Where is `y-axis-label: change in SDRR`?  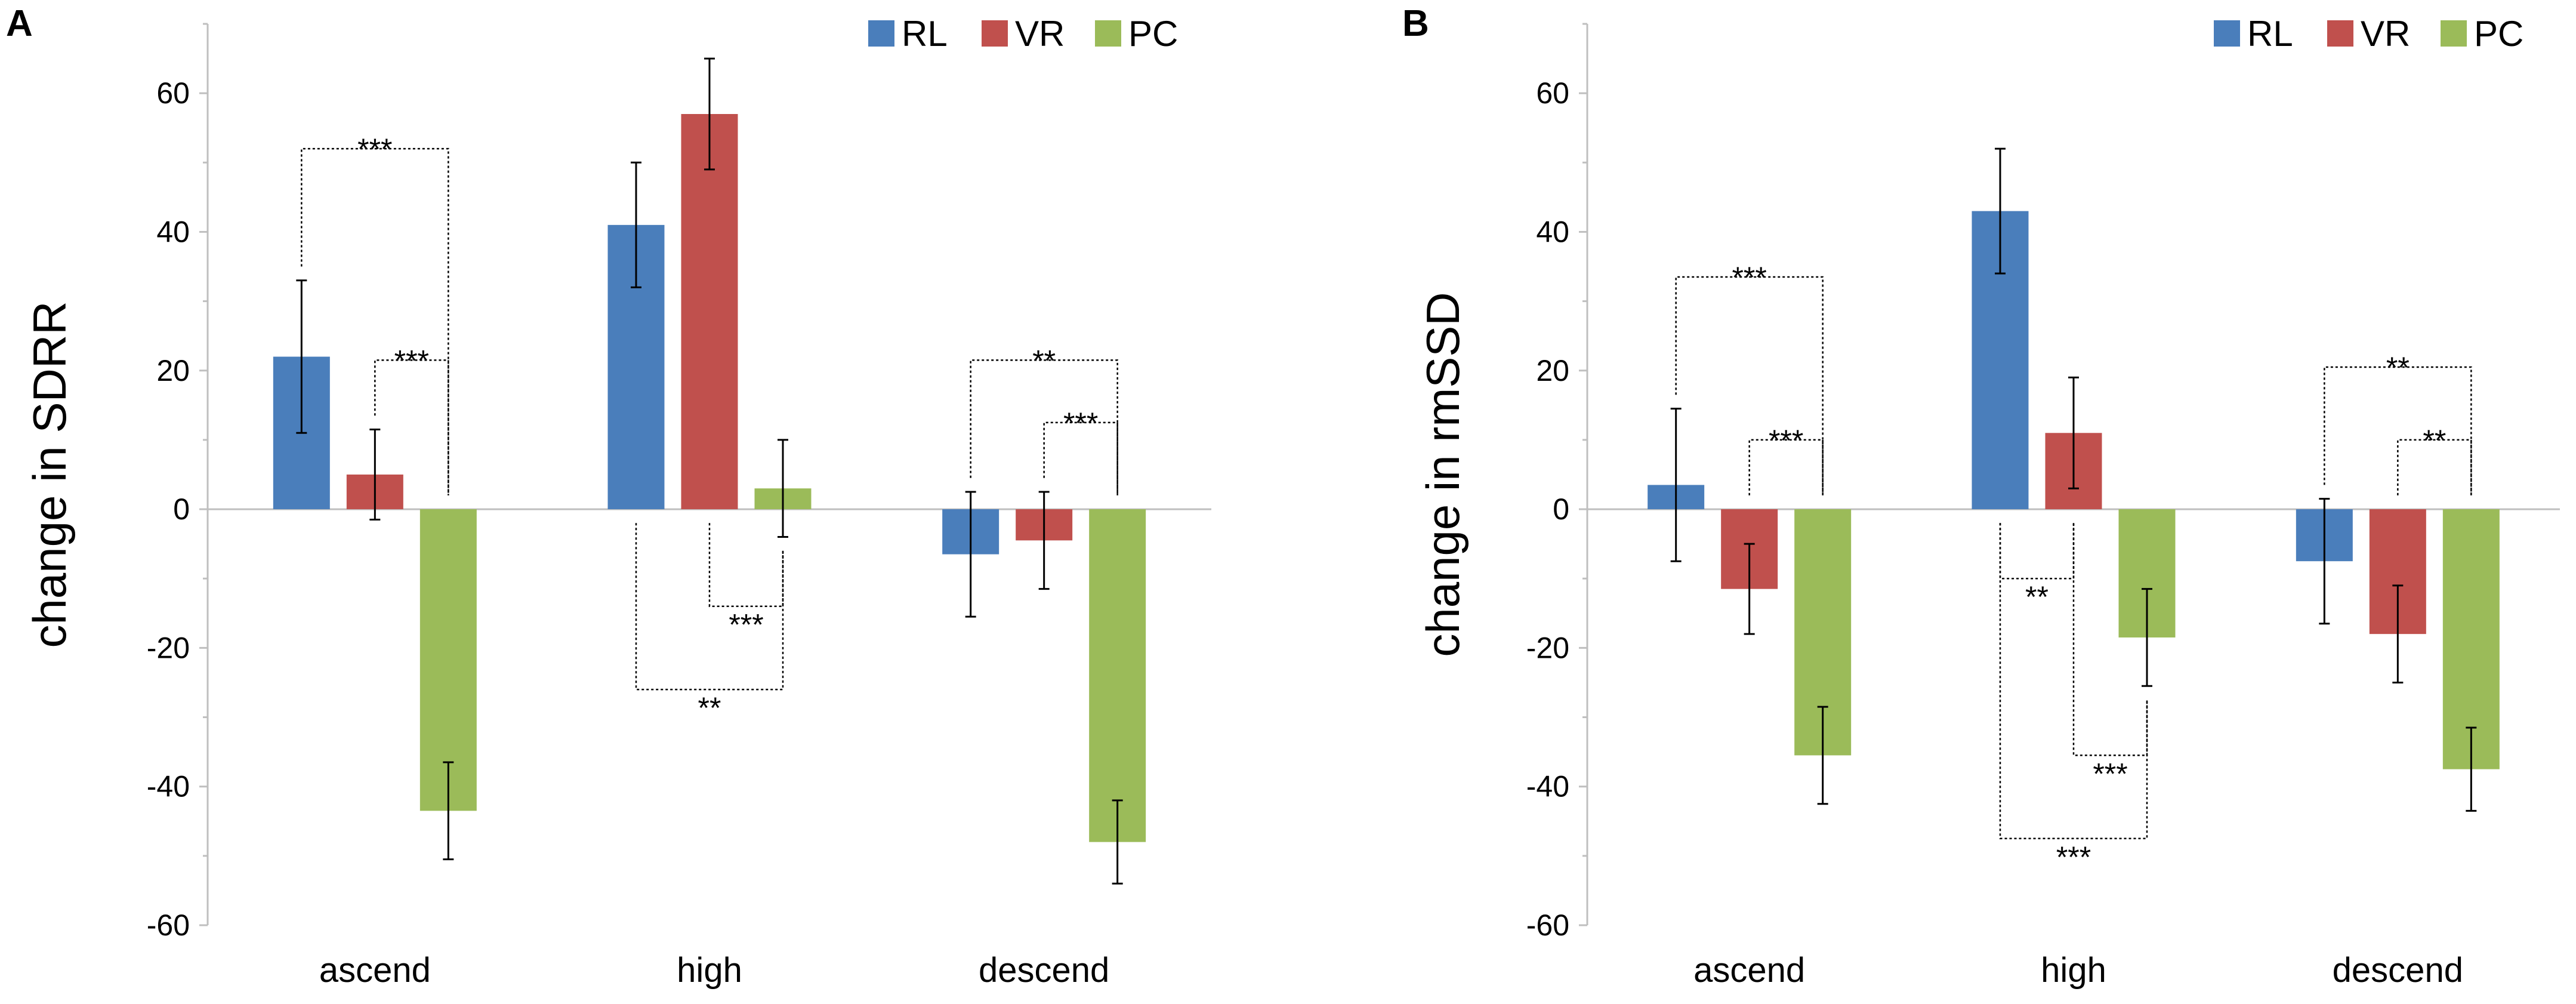 y-axis-label: change in SDRR is located at coordinates (49, 474).